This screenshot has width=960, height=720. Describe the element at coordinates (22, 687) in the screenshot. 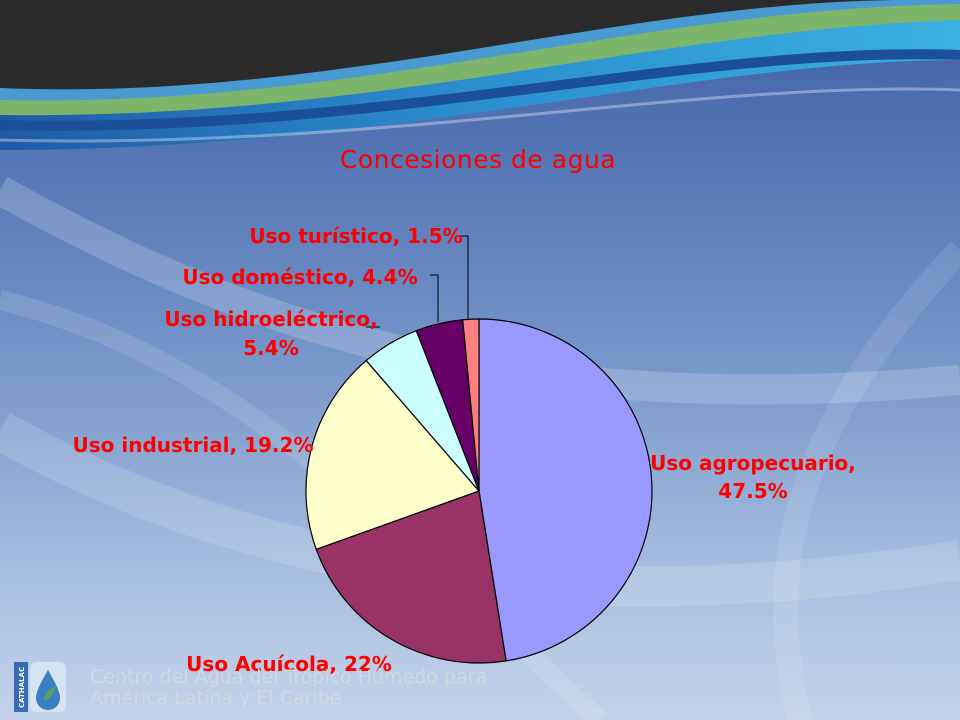

I see `logo-vertical-text: CATHALAC` at that location.